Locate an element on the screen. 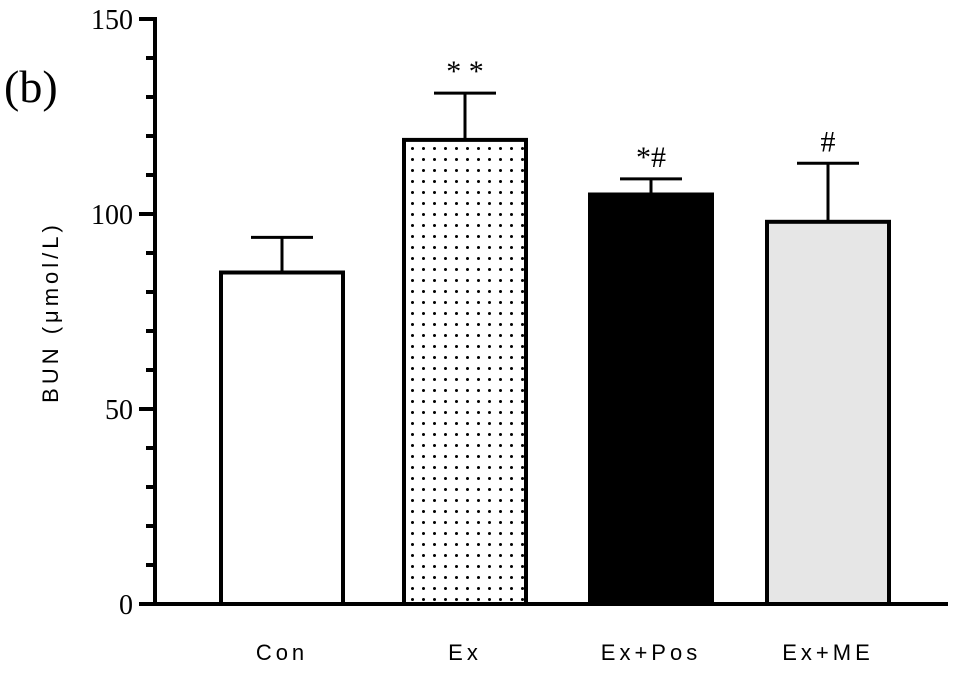  x-tick-label: Ex+ME is located at coordinates (828, 652).